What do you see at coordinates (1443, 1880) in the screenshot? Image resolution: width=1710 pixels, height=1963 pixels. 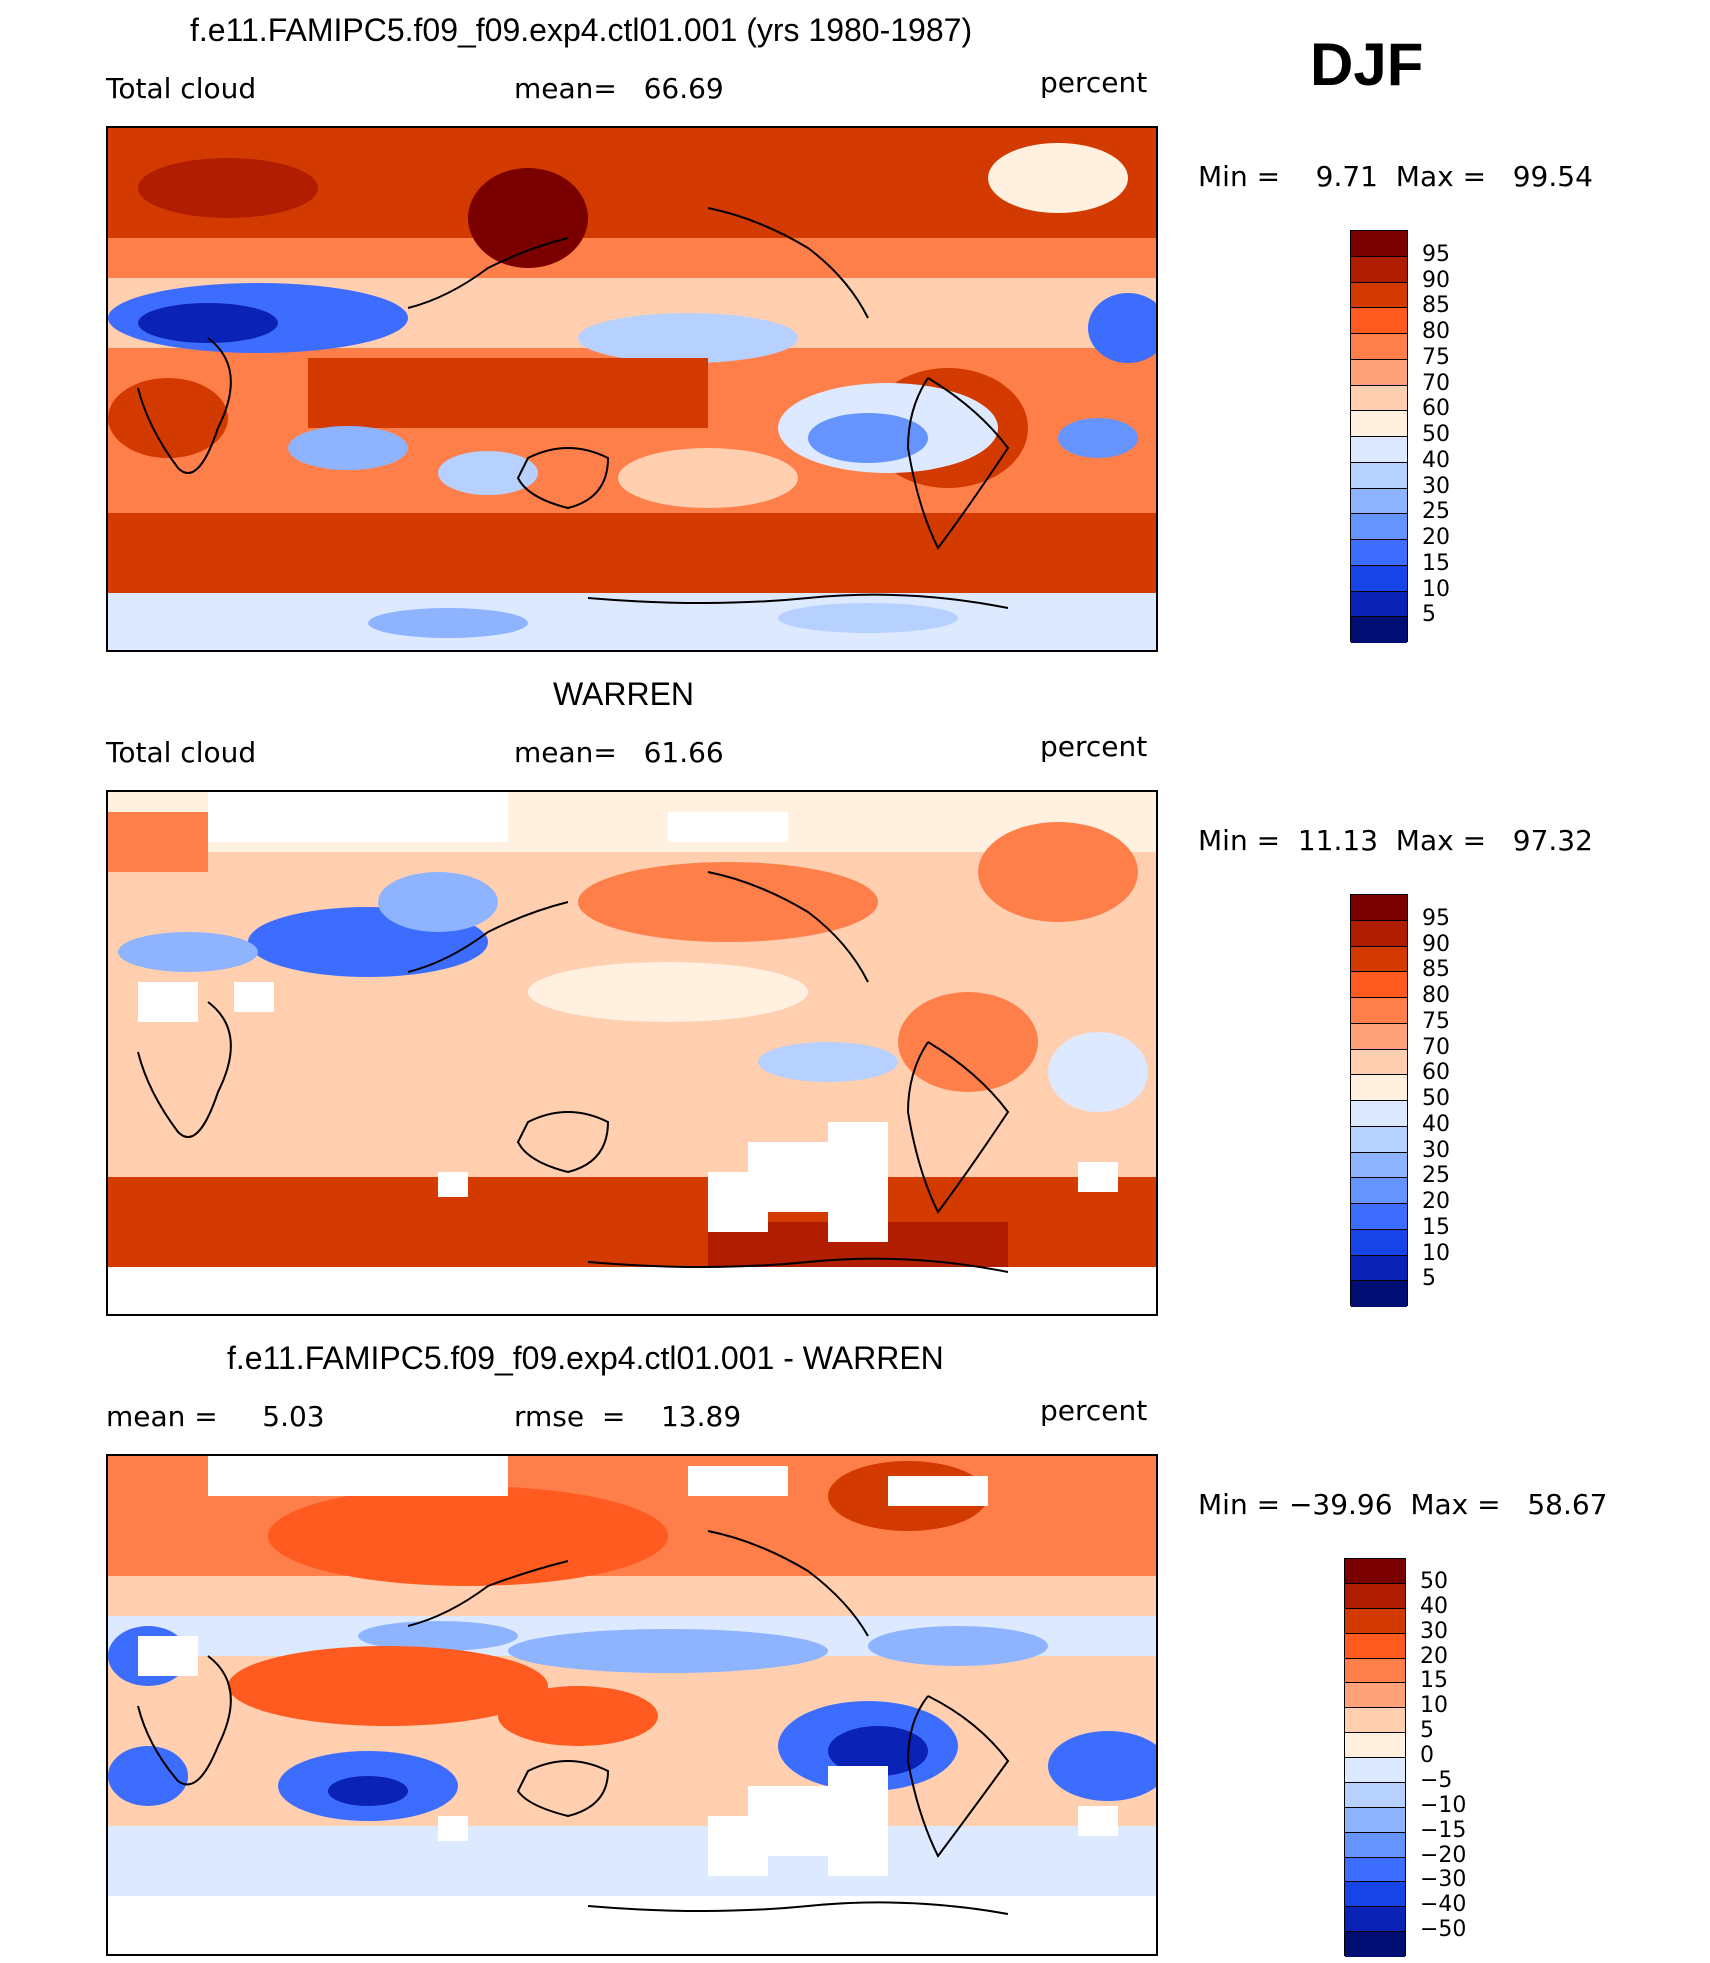 I see `colorbar-tick-label: −30` at bounding box center [1443, 1880].